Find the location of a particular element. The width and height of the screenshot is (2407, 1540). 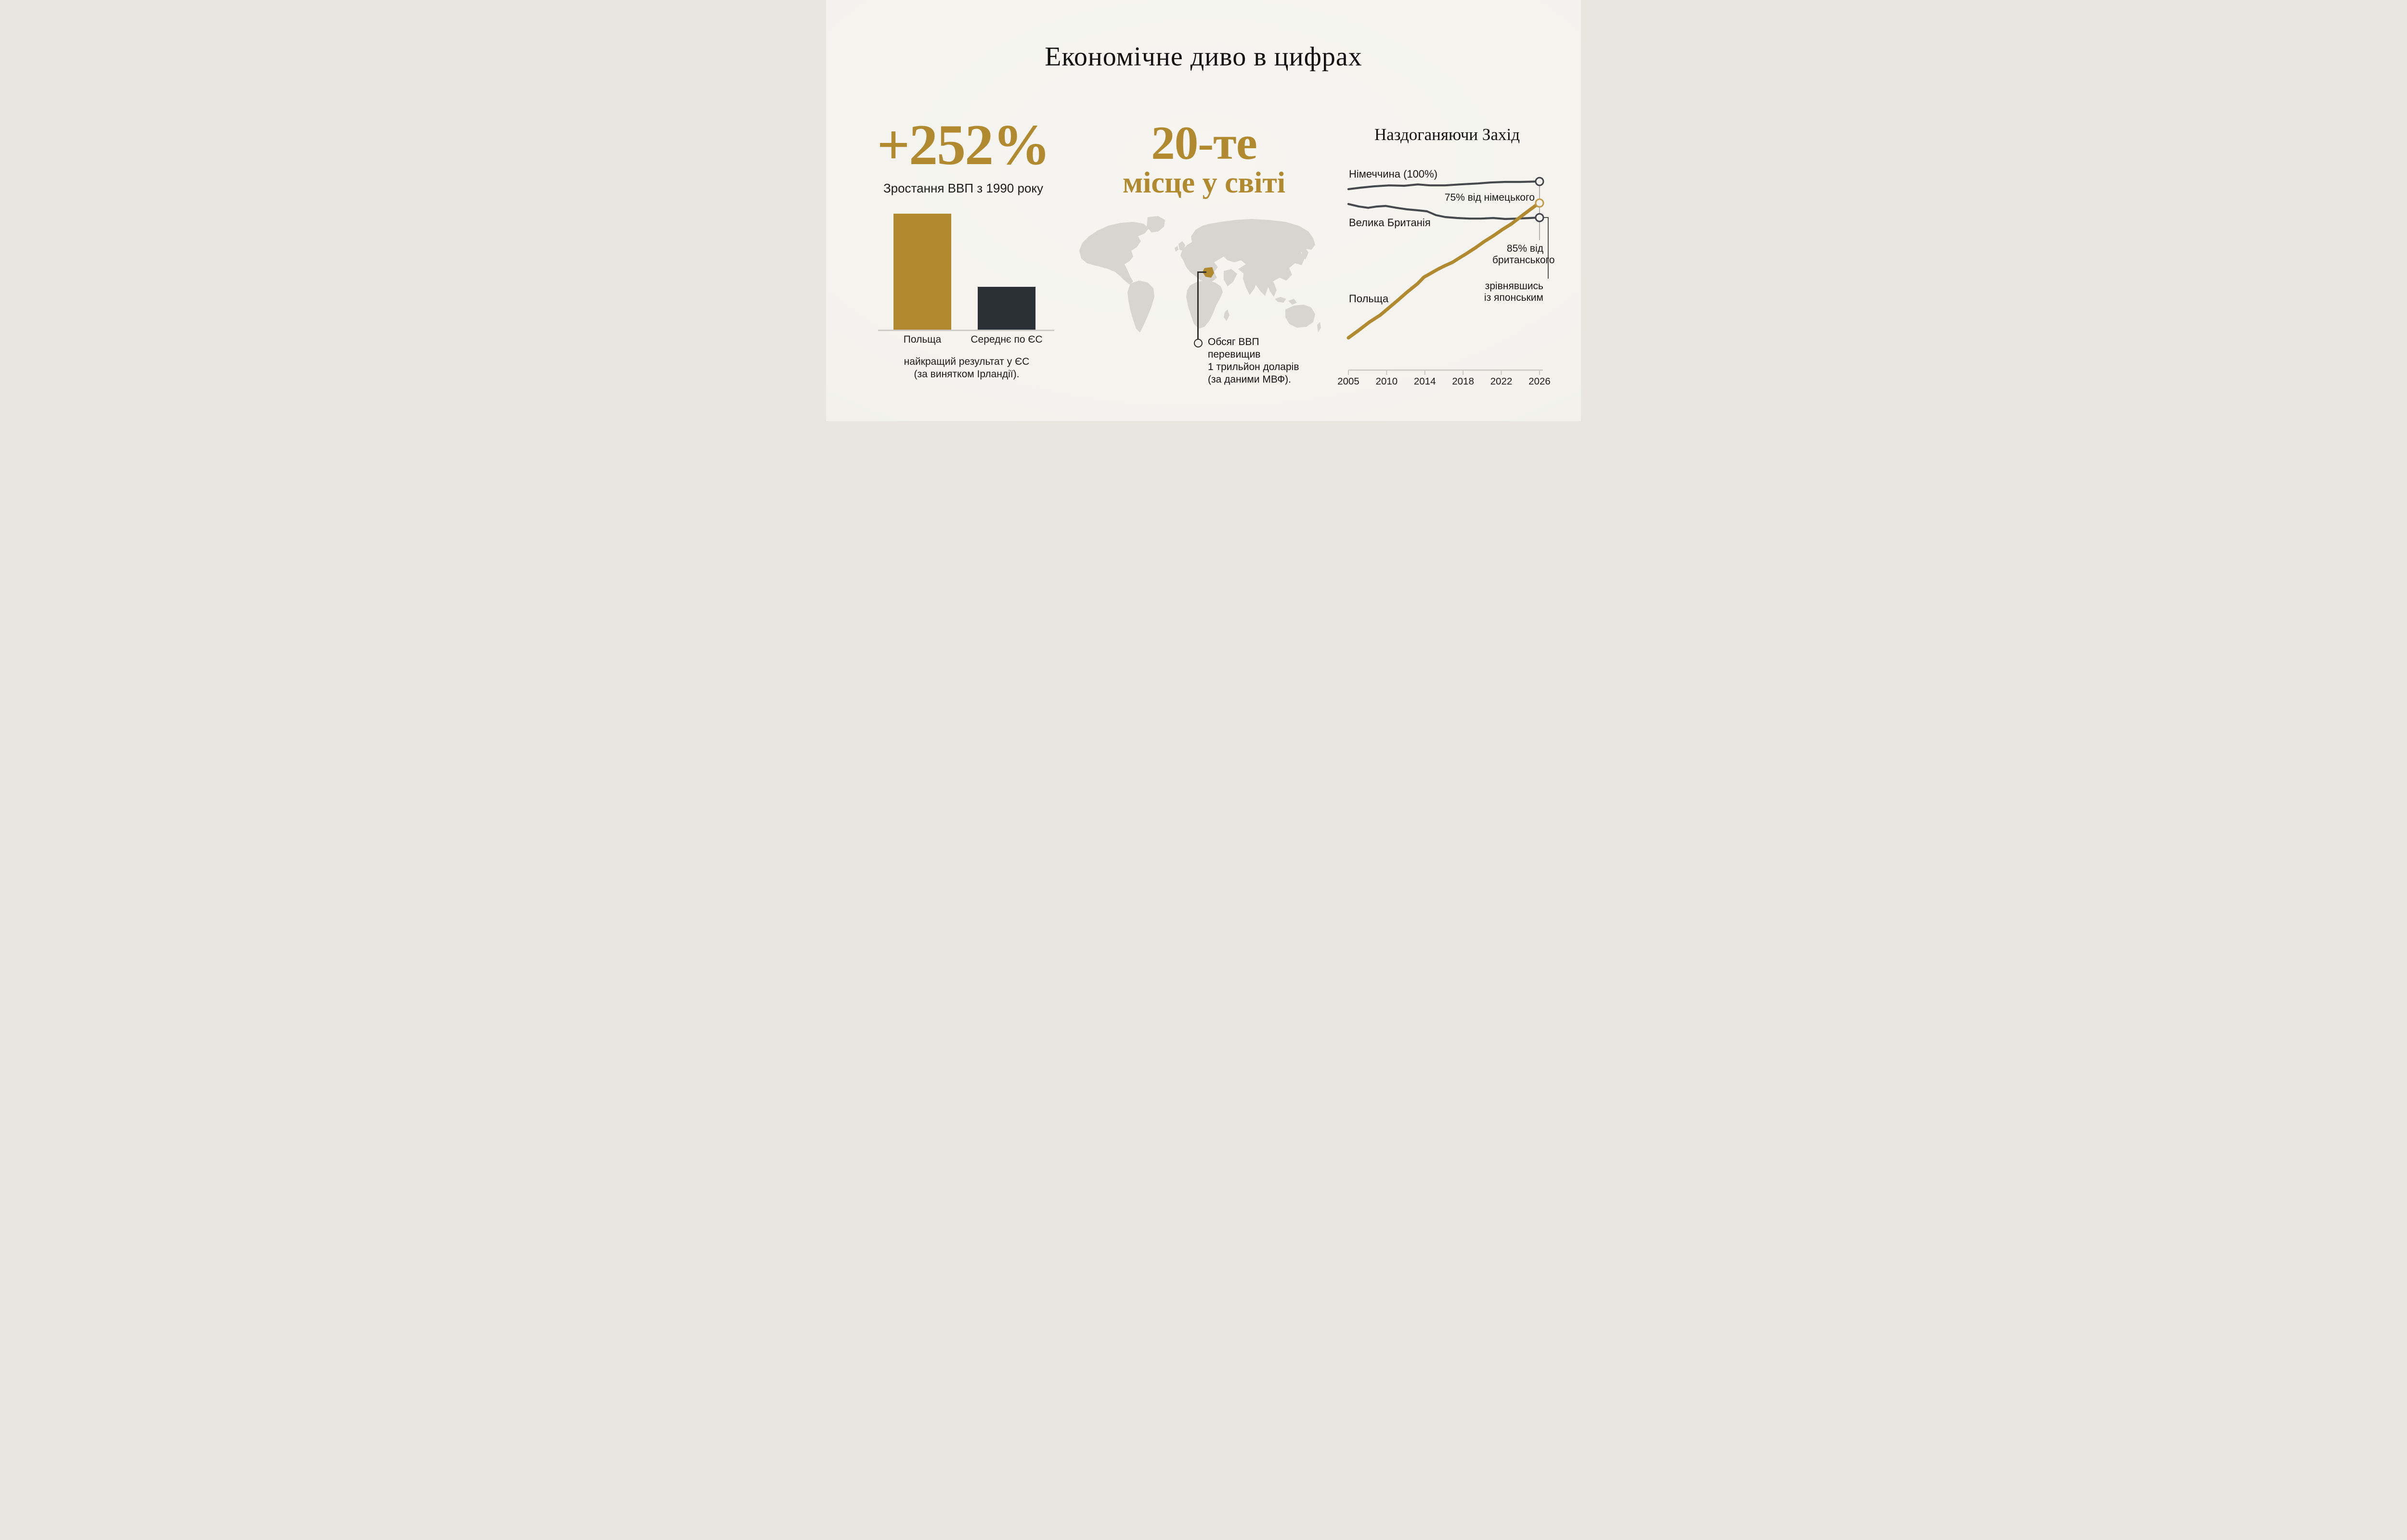

annotation-vs-japan: зрівнявшись із японським is located at coordinates (1505, 292).